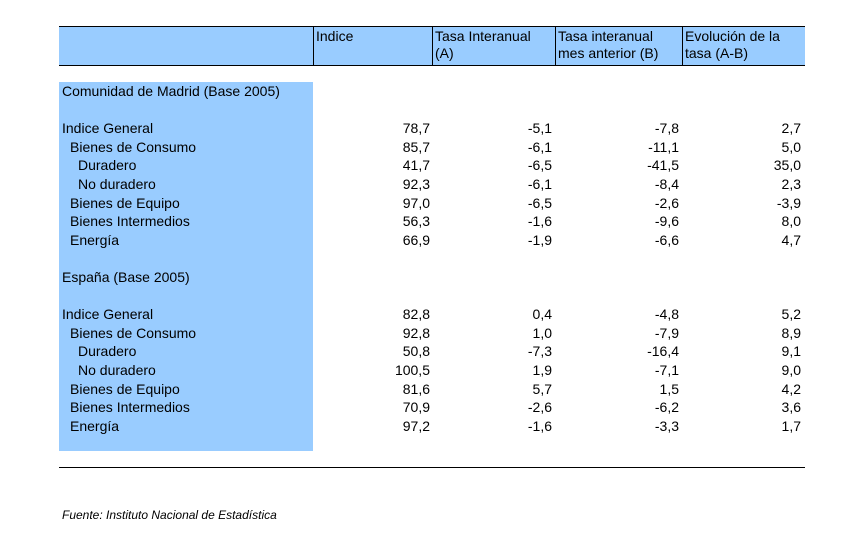  Describe the element at coordinates (431, 333) in the screenshot. I see `table-row: Bienes de Consumo 92,8 1,0 -7,9 8,9` at that location.